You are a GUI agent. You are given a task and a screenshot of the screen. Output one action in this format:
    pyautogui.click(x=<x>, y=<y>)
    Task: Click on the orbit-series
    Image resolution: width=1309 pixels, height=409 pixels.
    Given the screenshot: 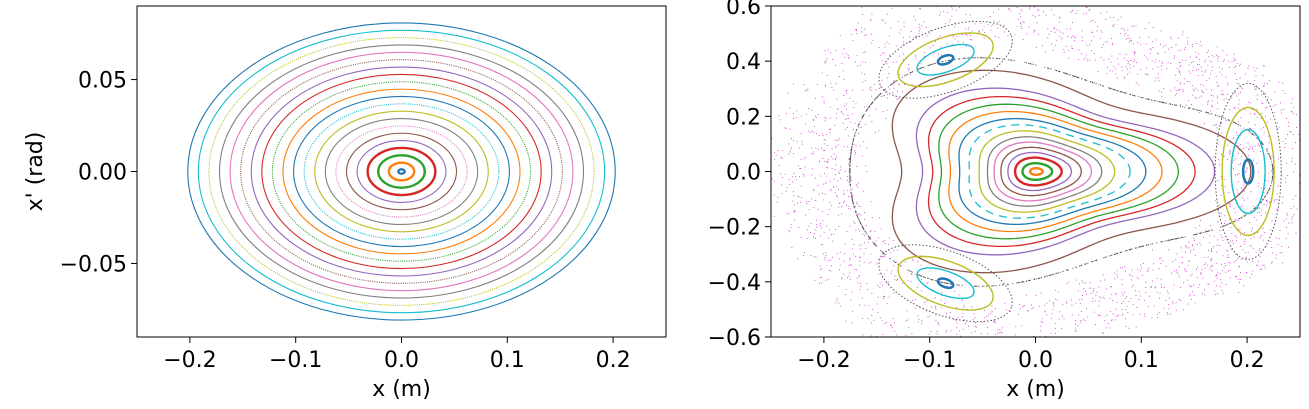 What is the action you would take?
    pyautogui.click(x=401, y=171)
    